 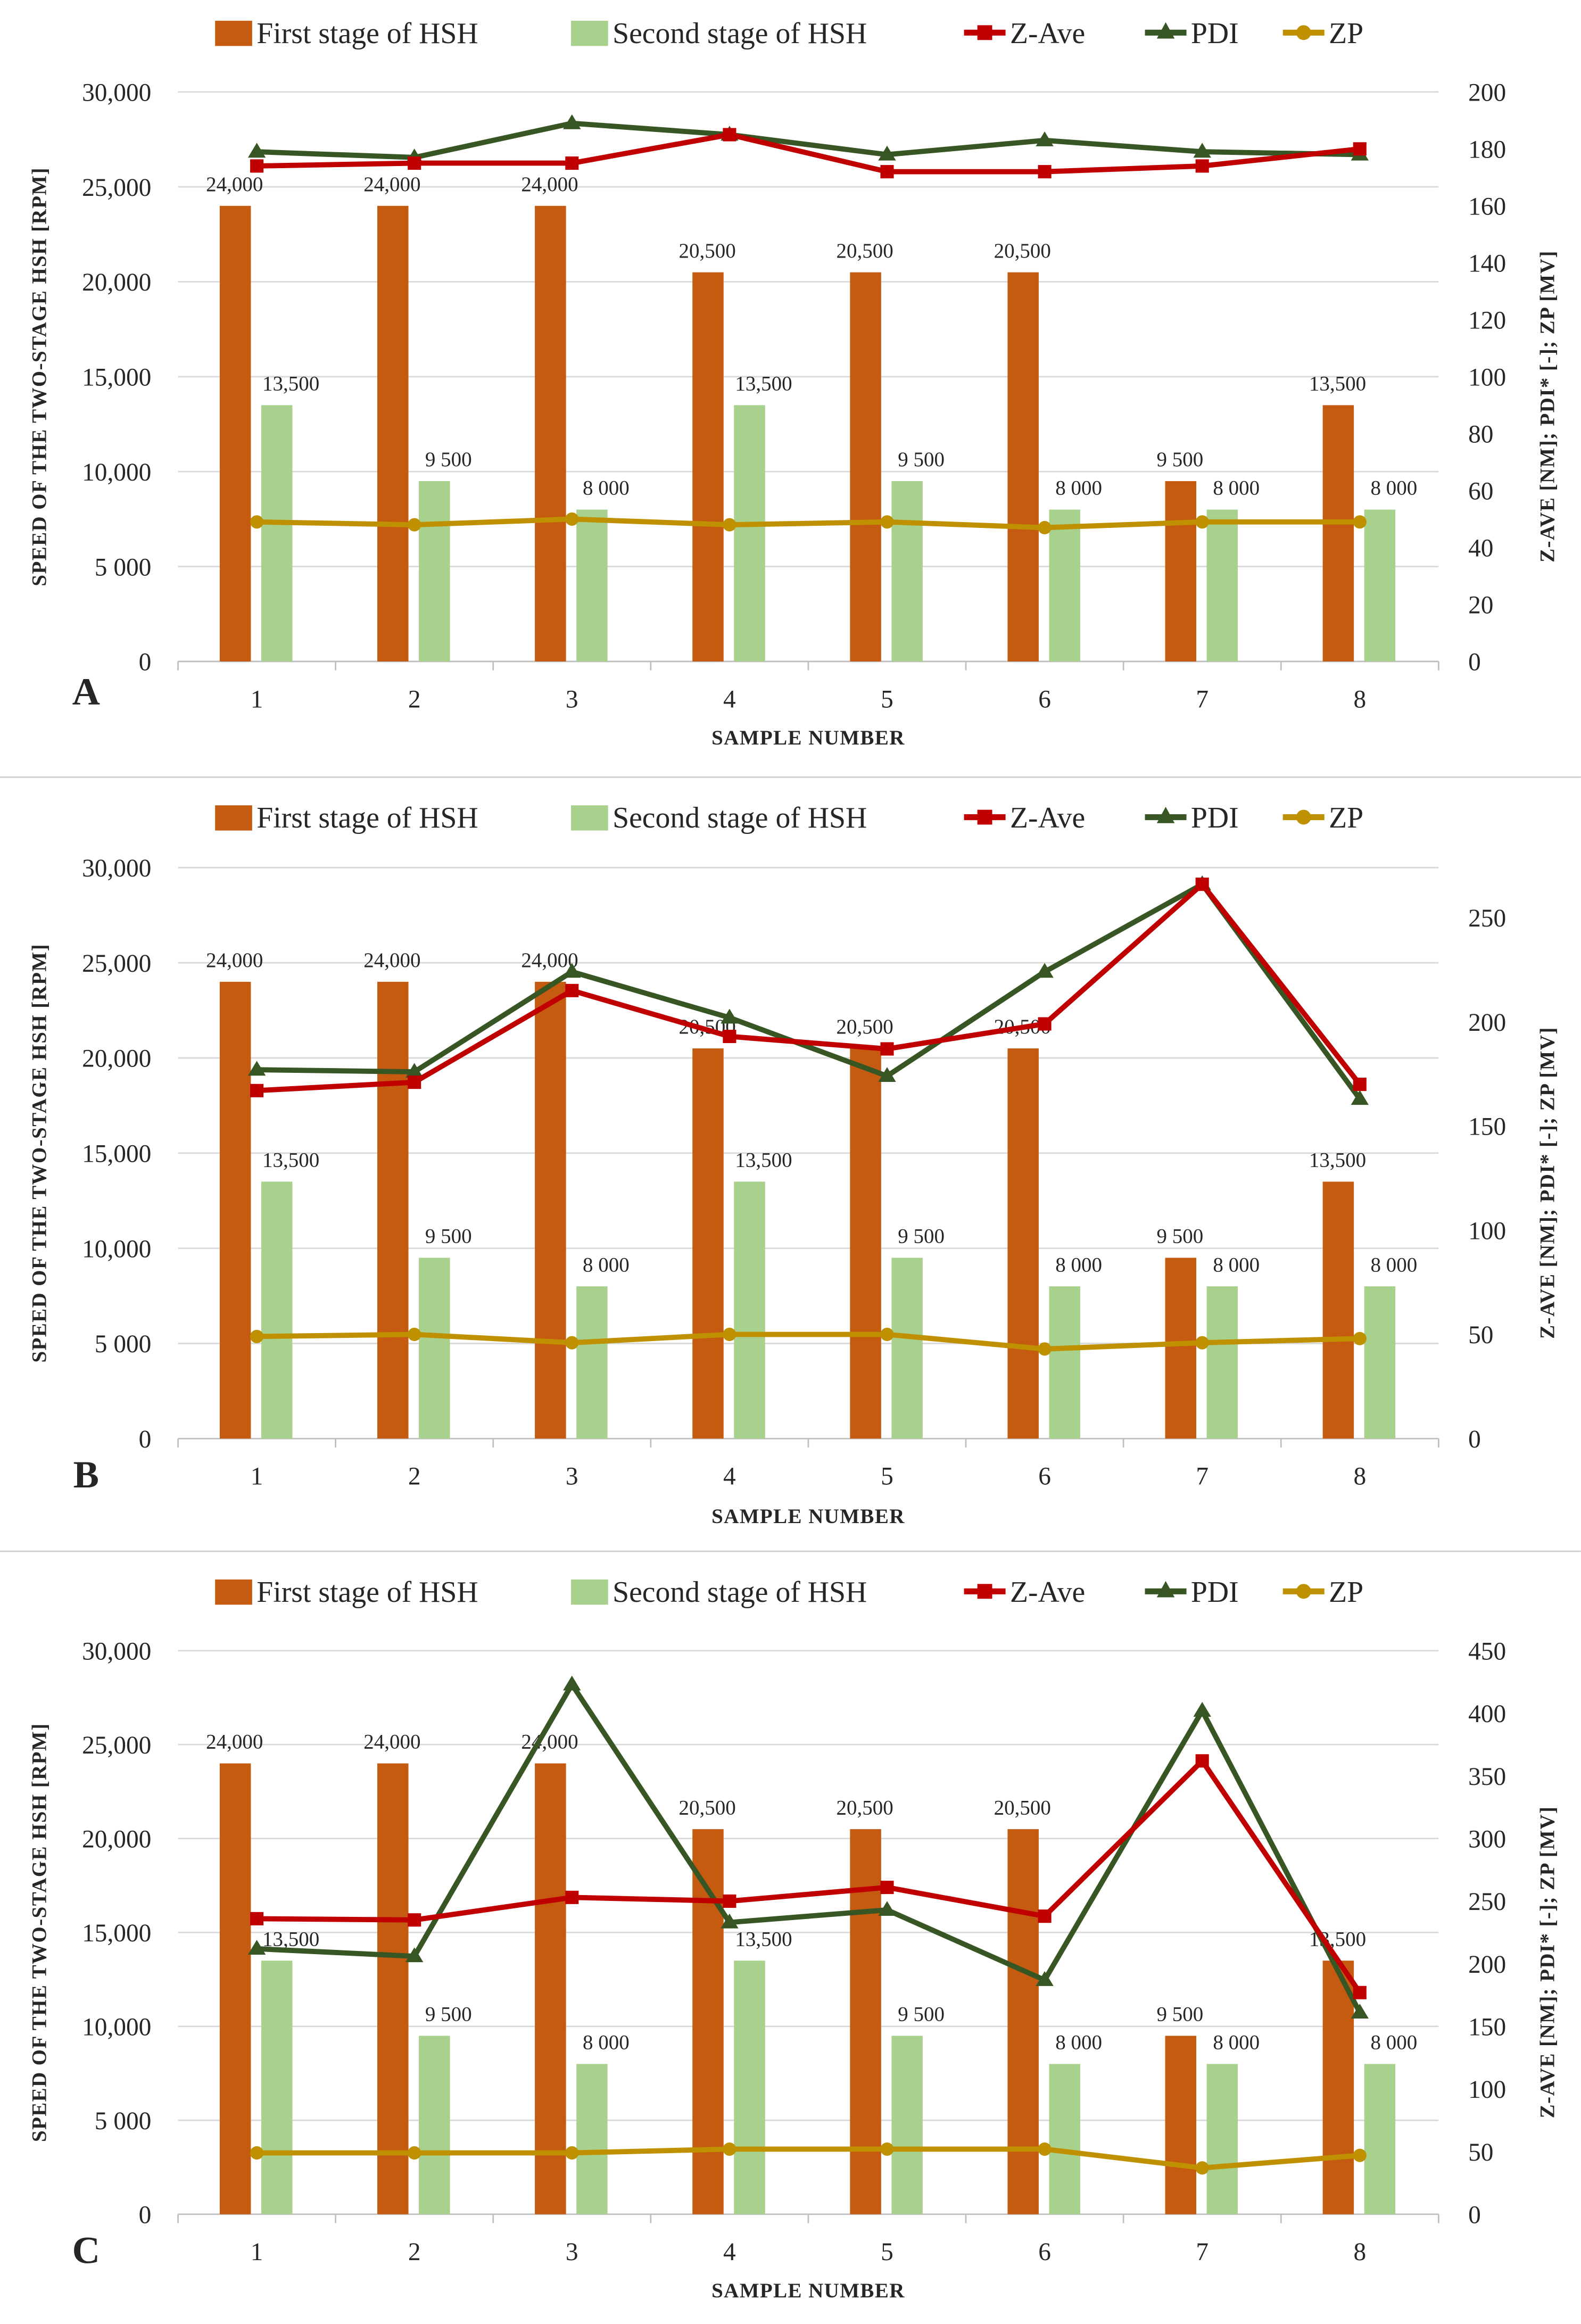 I want to click on y2-tick-label: 50, so click(x=1480, y=1335).